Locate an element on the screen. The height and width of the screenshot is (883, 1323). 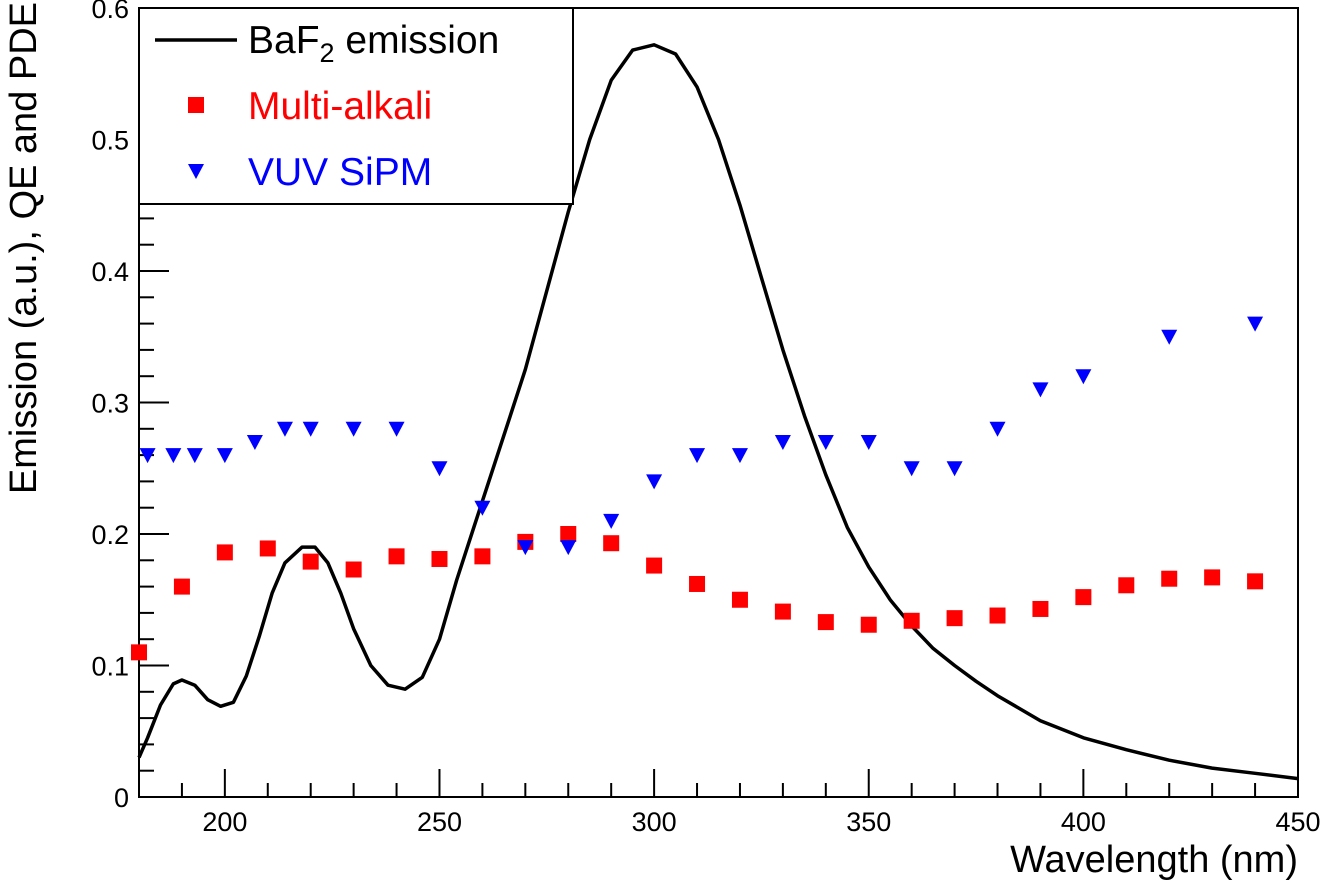
y-tick-label: 0.4 is located at coordinates (110, 272).